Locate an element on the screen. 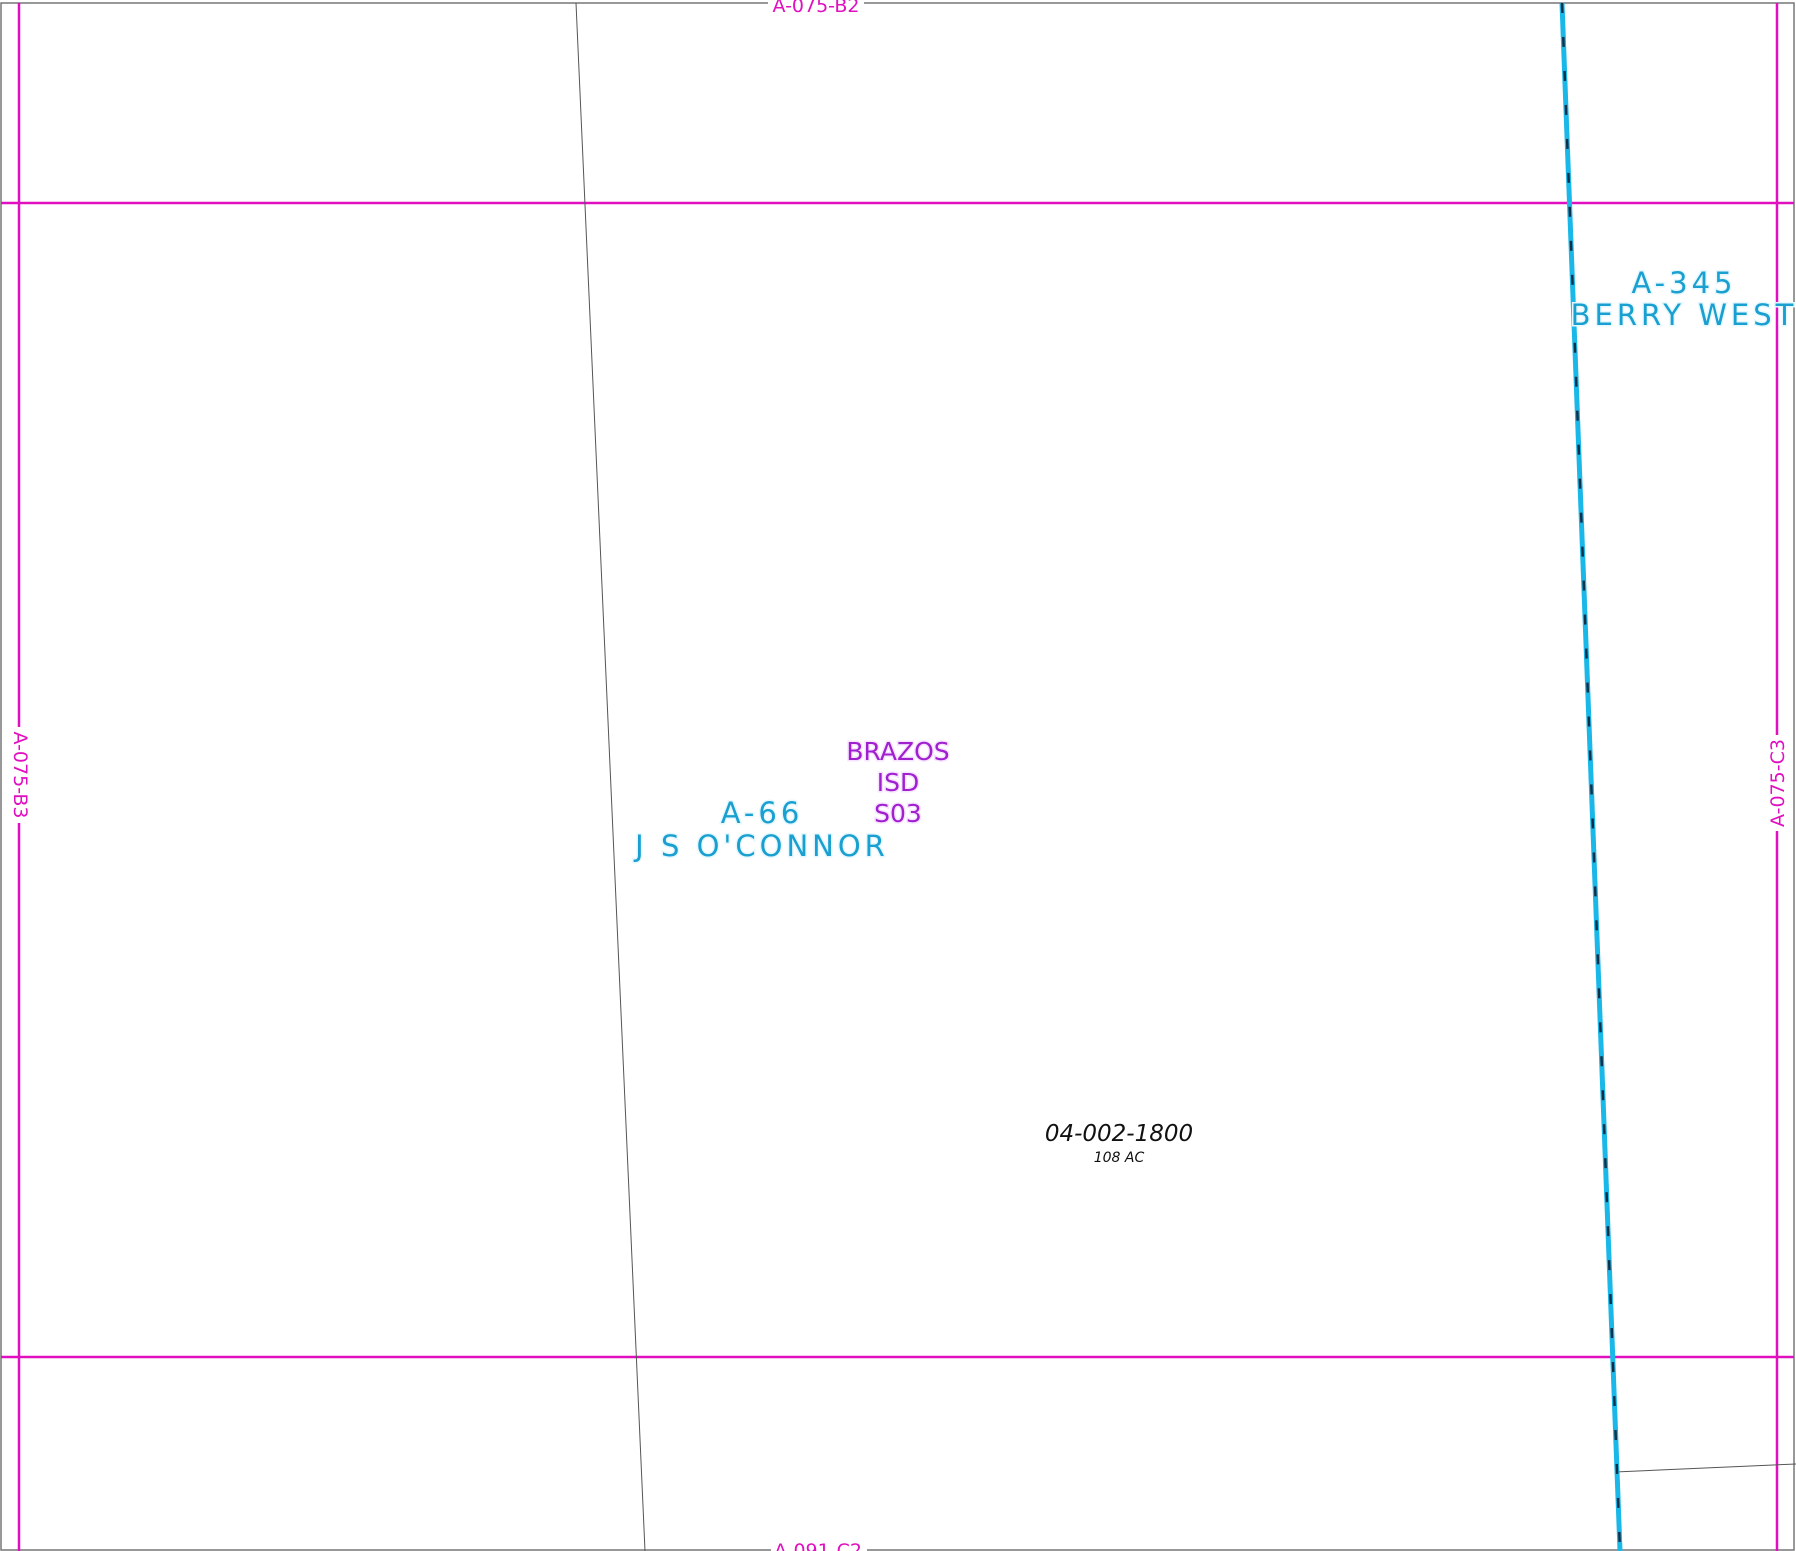 Image resolution: width=1796 pixels, height=1551 pixels. label-knockout-right is located at coordinates (1777, 783).